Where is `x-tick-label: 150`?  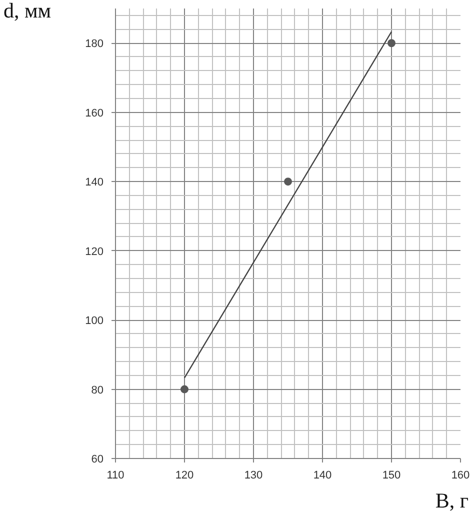 x-tick-label: 150 is located at coordinates (391, 476).